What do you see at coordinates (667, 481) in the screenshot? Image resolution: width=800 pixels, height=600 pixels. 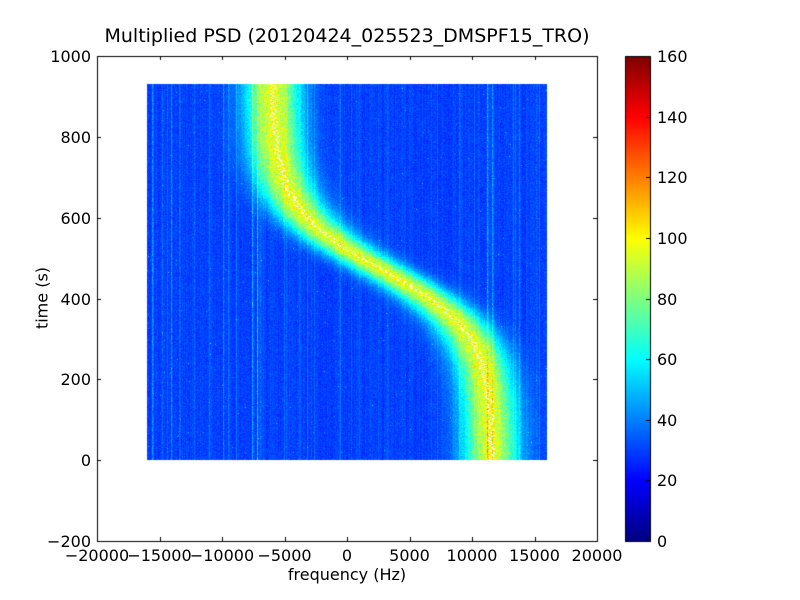 I see `colorbar-tick-label: 20` at bounding box center [667, 481].